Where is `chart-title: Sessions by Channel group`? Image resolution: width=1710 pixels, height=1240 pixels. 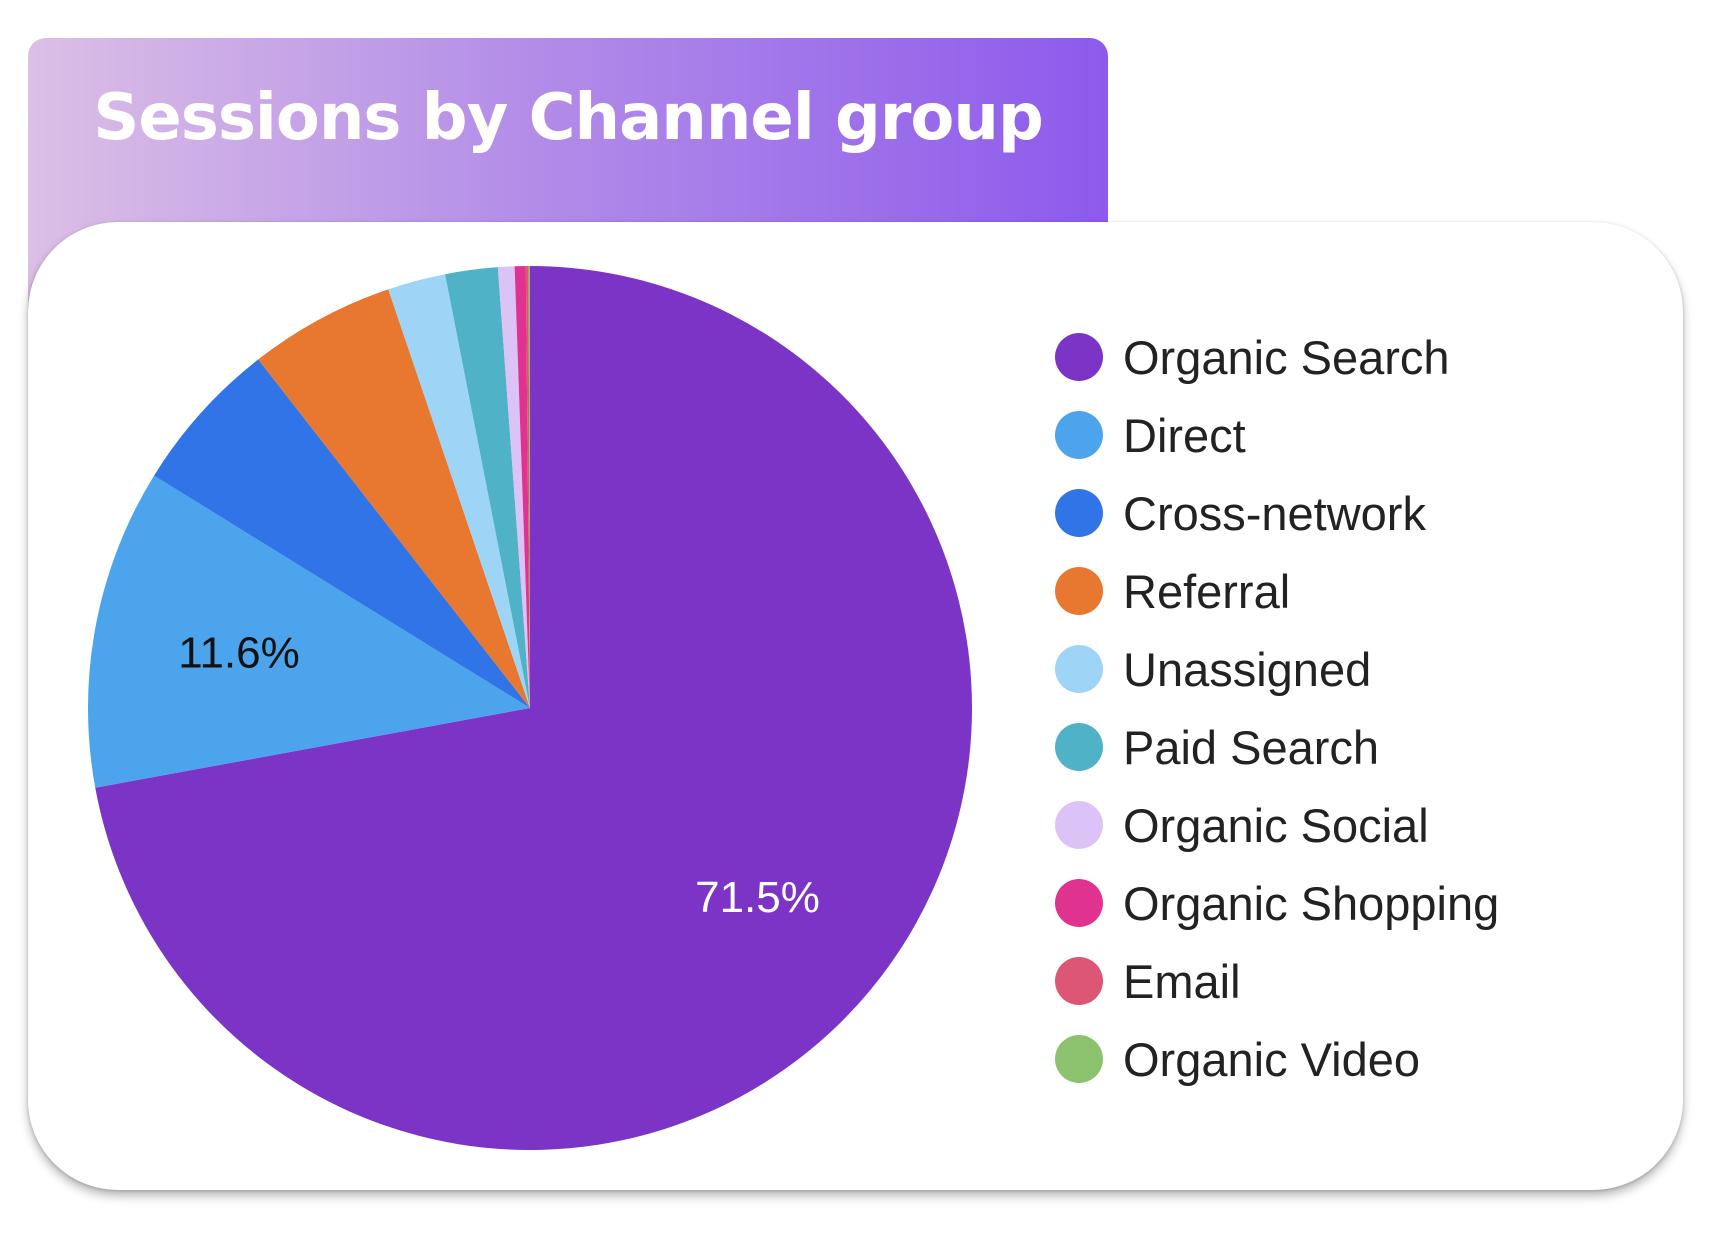
chart-title: Sessions by Channel group is located at coordinates (568, 118).